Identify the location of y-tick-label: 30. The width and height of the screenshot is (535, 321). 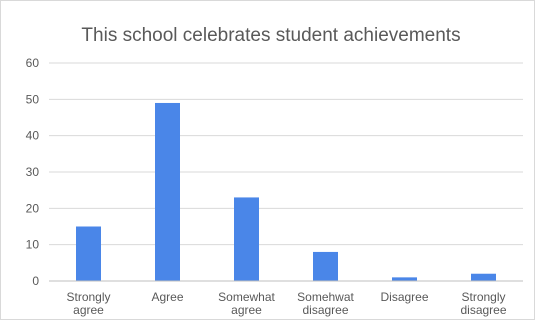
(33, 172).